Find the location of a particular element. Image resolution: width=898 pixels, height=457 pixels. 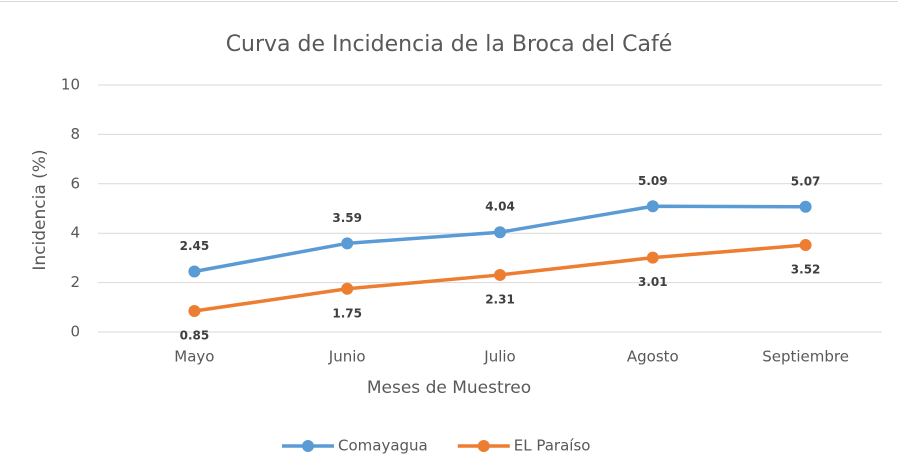

legend-label: Comayagua is located at coordinates (383, 446).